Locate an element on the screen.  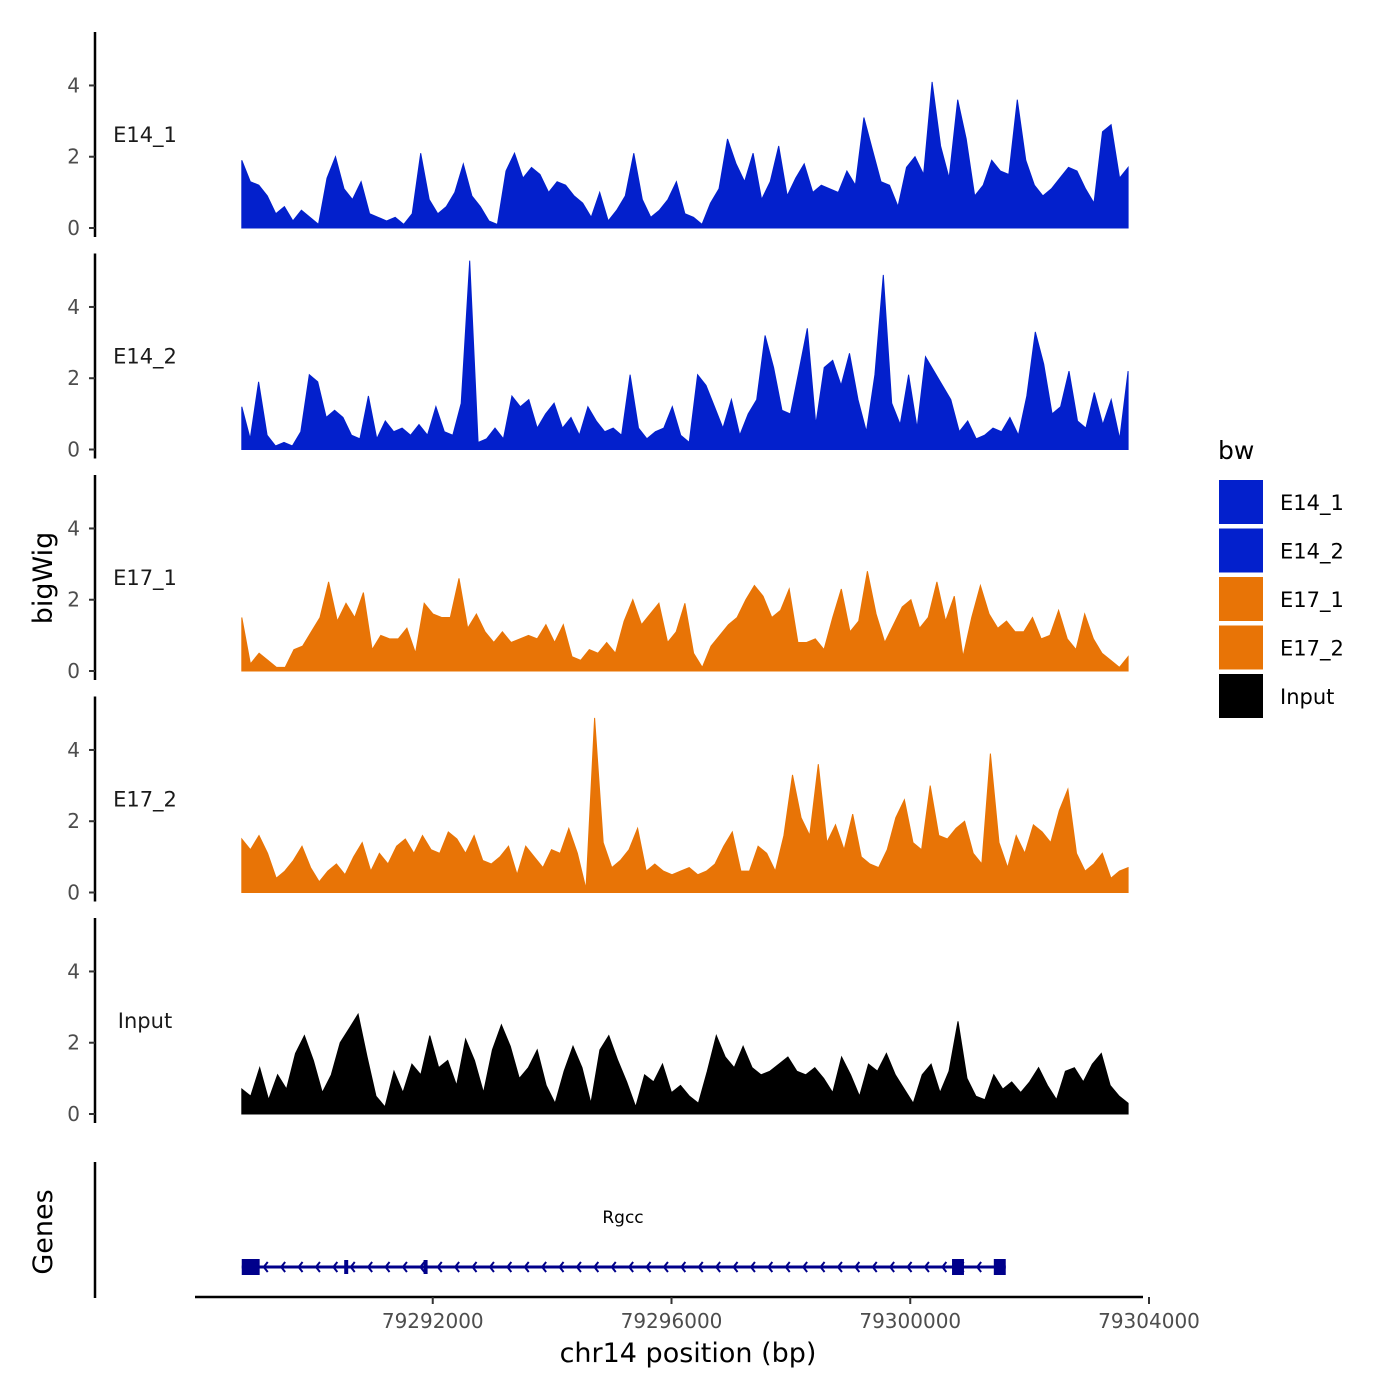
legend: bw E14_1 E14_2 E17_1 E17_2 Input is located at coordinates (1281, 577).